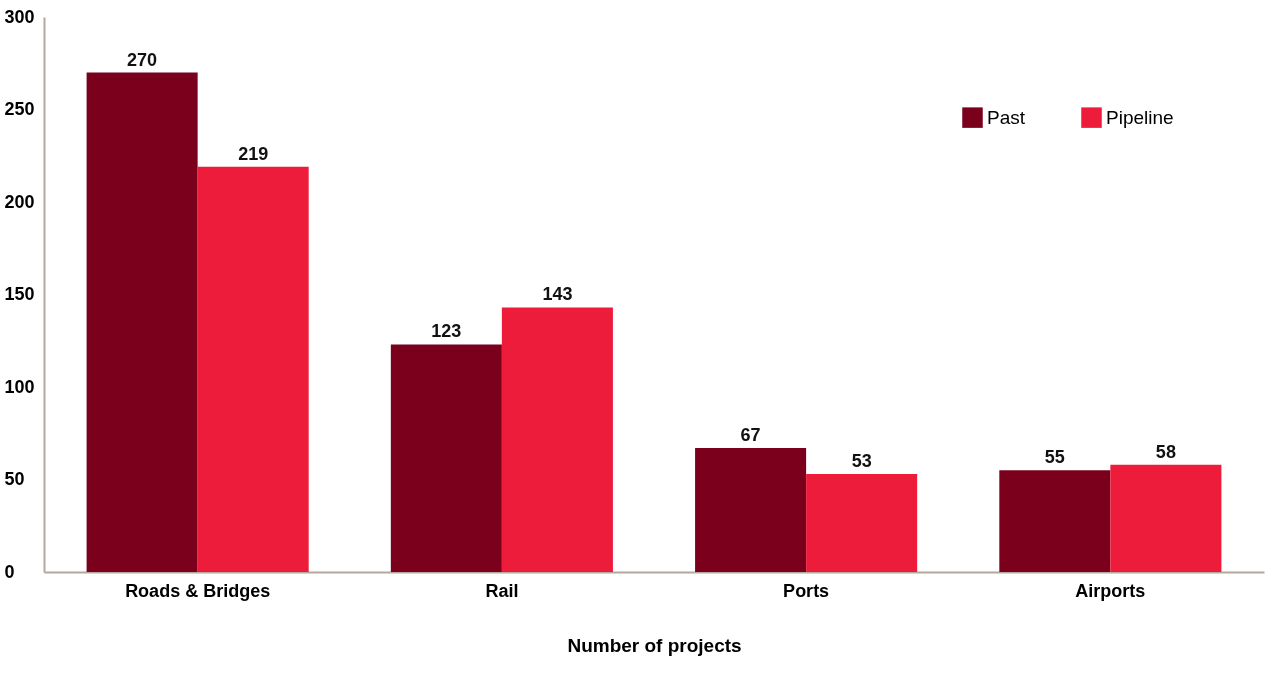  I want to click on data-label: 58, so click(1165, 451).